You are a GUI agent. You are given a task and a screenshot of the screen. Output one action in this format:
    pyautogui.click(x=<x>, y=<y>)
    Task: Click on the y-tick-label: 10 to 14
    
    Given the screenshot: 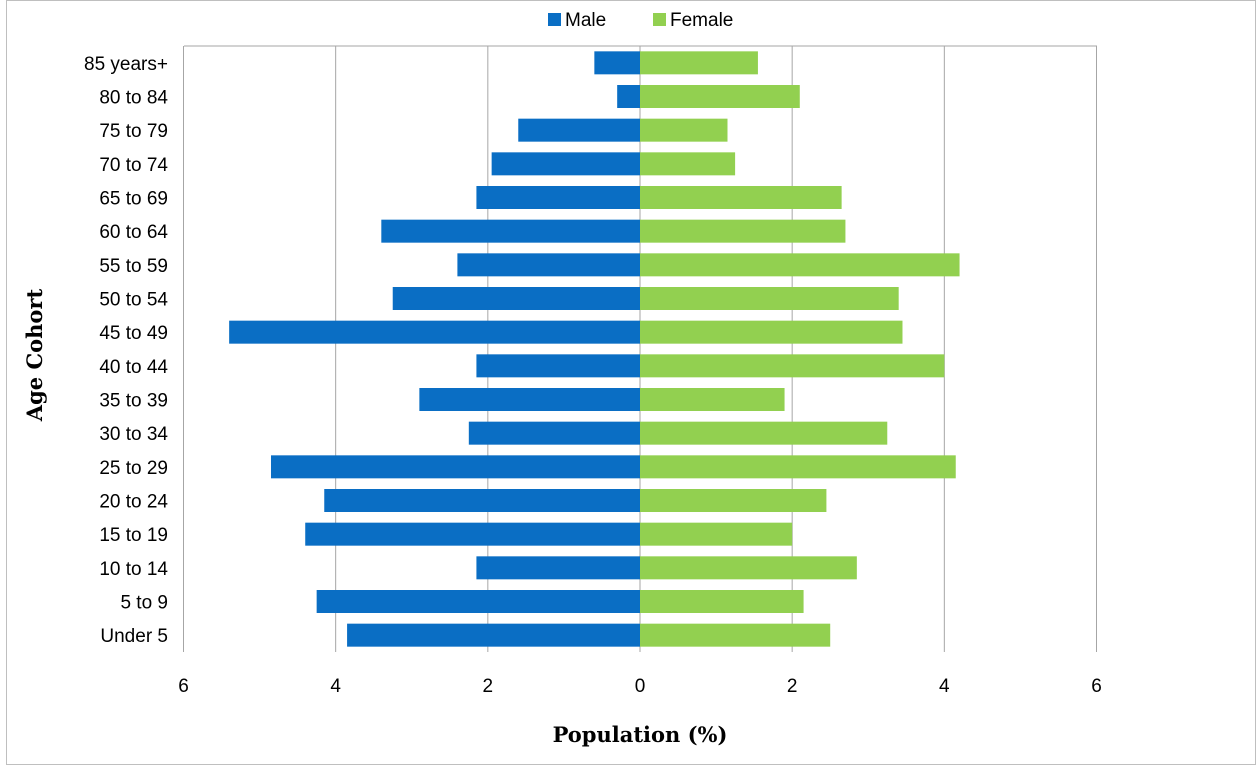 What is the action you would take?
    pyautogui.click(x=133, y=569)
    